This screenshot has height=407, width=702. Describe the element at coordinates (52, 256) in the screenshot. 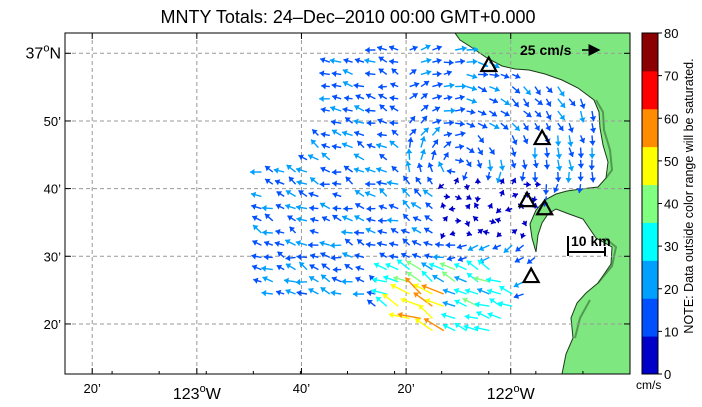

I see `lat-label: 30’` at that location.